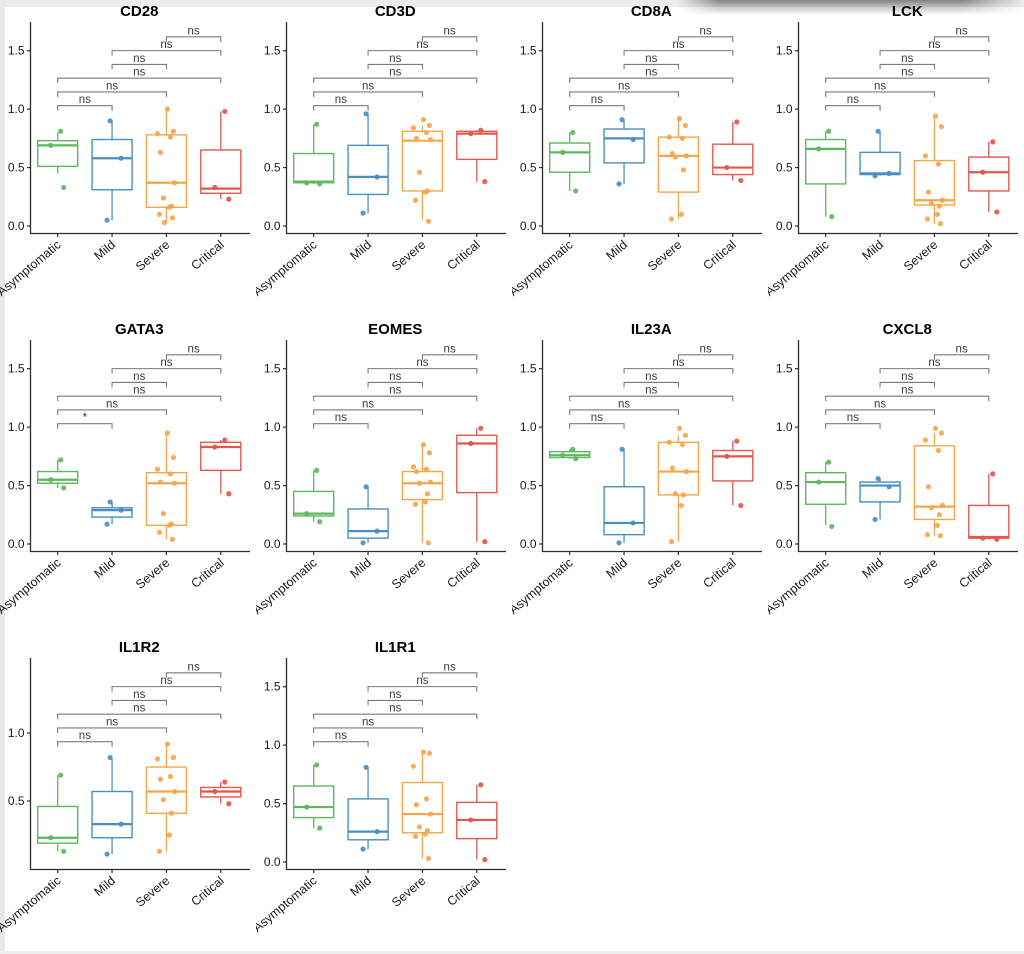  I want to click on panel-title: GATA3, so click(139, 329).